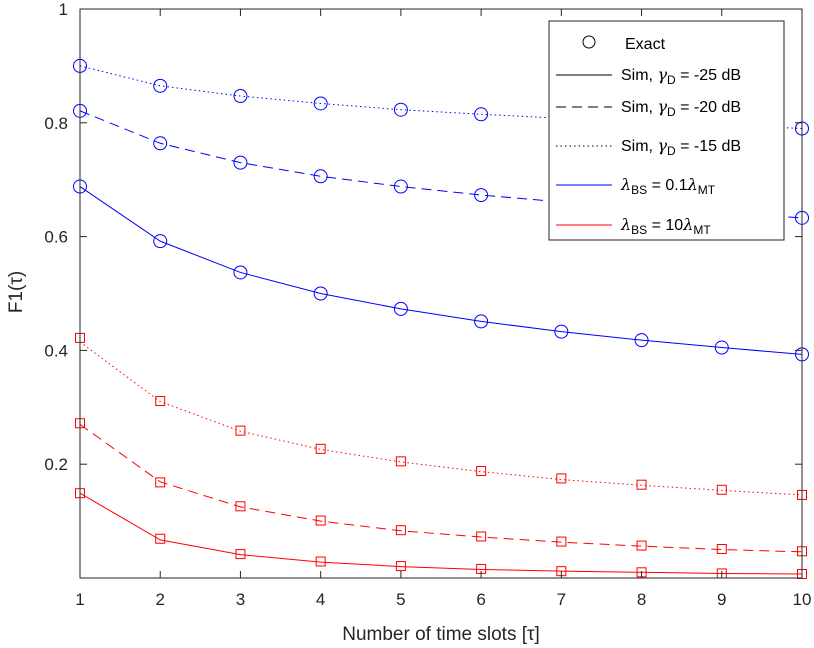  Describe the element at coordinates (681, 108) in the screenshot. I see `legend-label-sim-20: Sim, γD = -20 dB` at that location.